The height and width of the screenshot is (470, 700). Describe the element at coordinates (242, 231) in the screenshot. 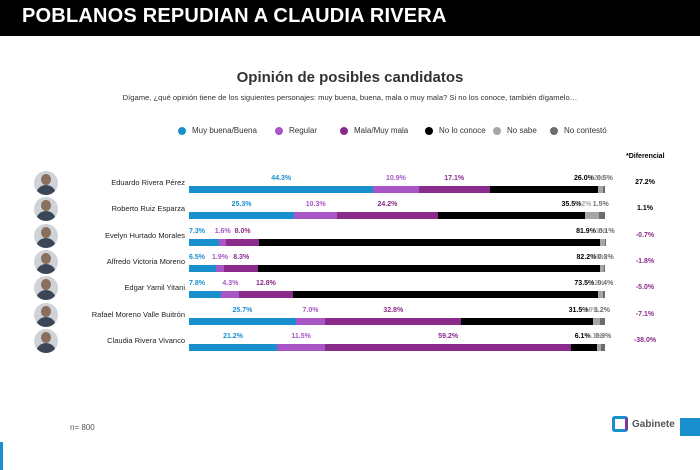

I see `data-label: 8.0%` at that location.